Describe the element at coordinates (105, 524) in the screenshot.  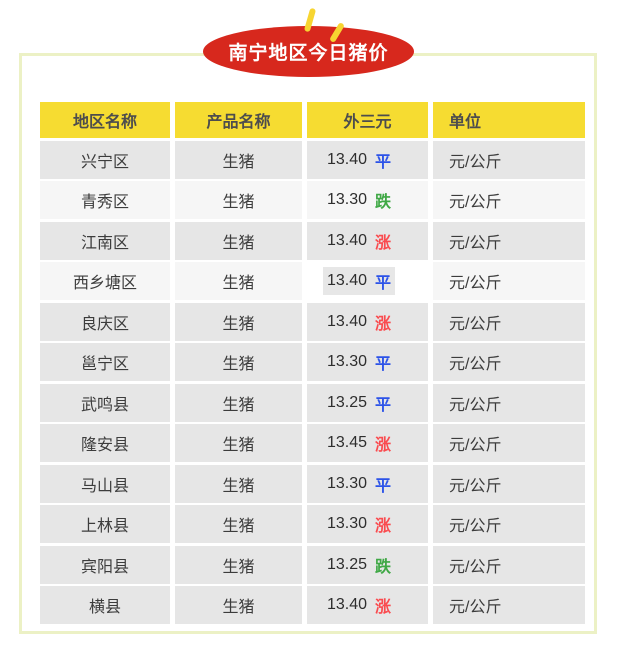
I see `region-cell: 上林县` at that location.